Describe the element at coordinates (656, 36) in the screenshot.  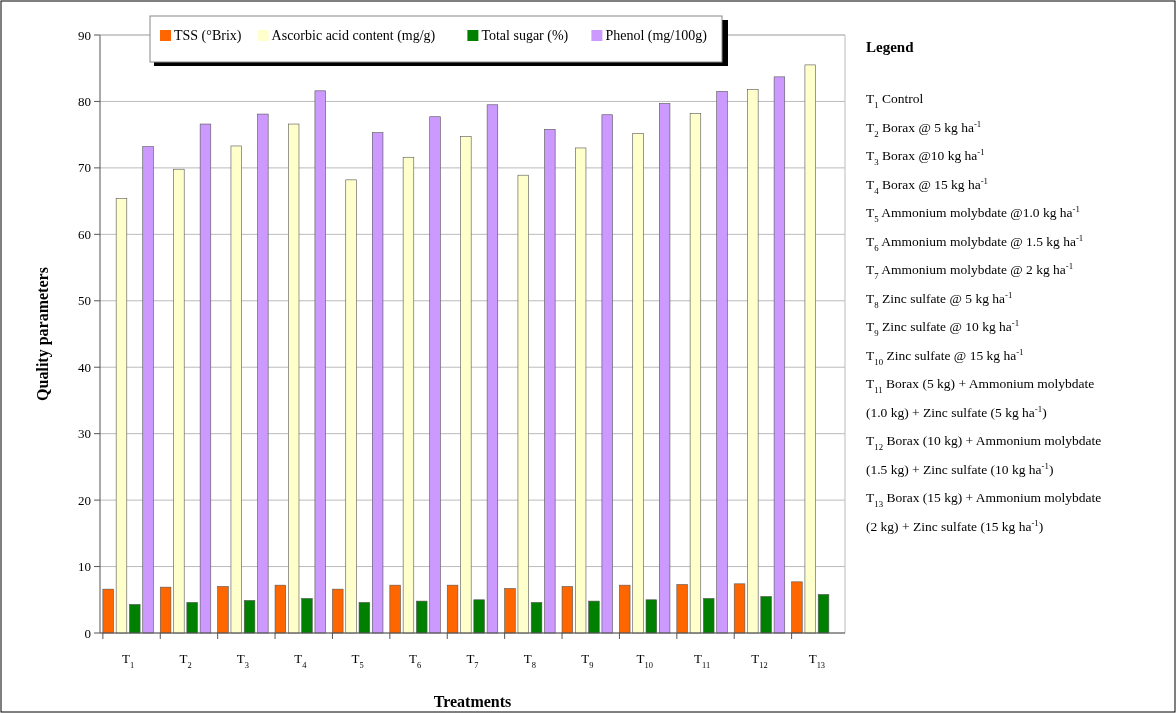
I see `legend-label: Phenol (mg/100g)` at that location.